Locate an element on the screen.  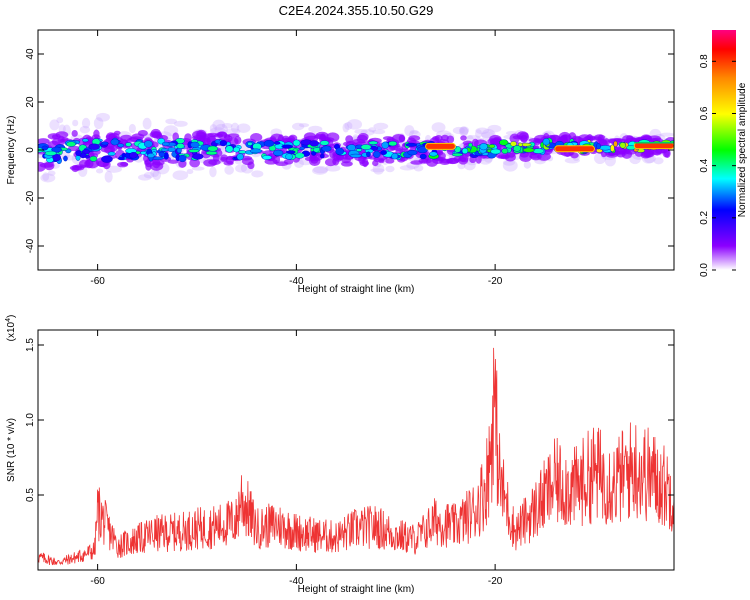
spectrogram-y-tick-label: -40 is located at coordinates (30, 245).